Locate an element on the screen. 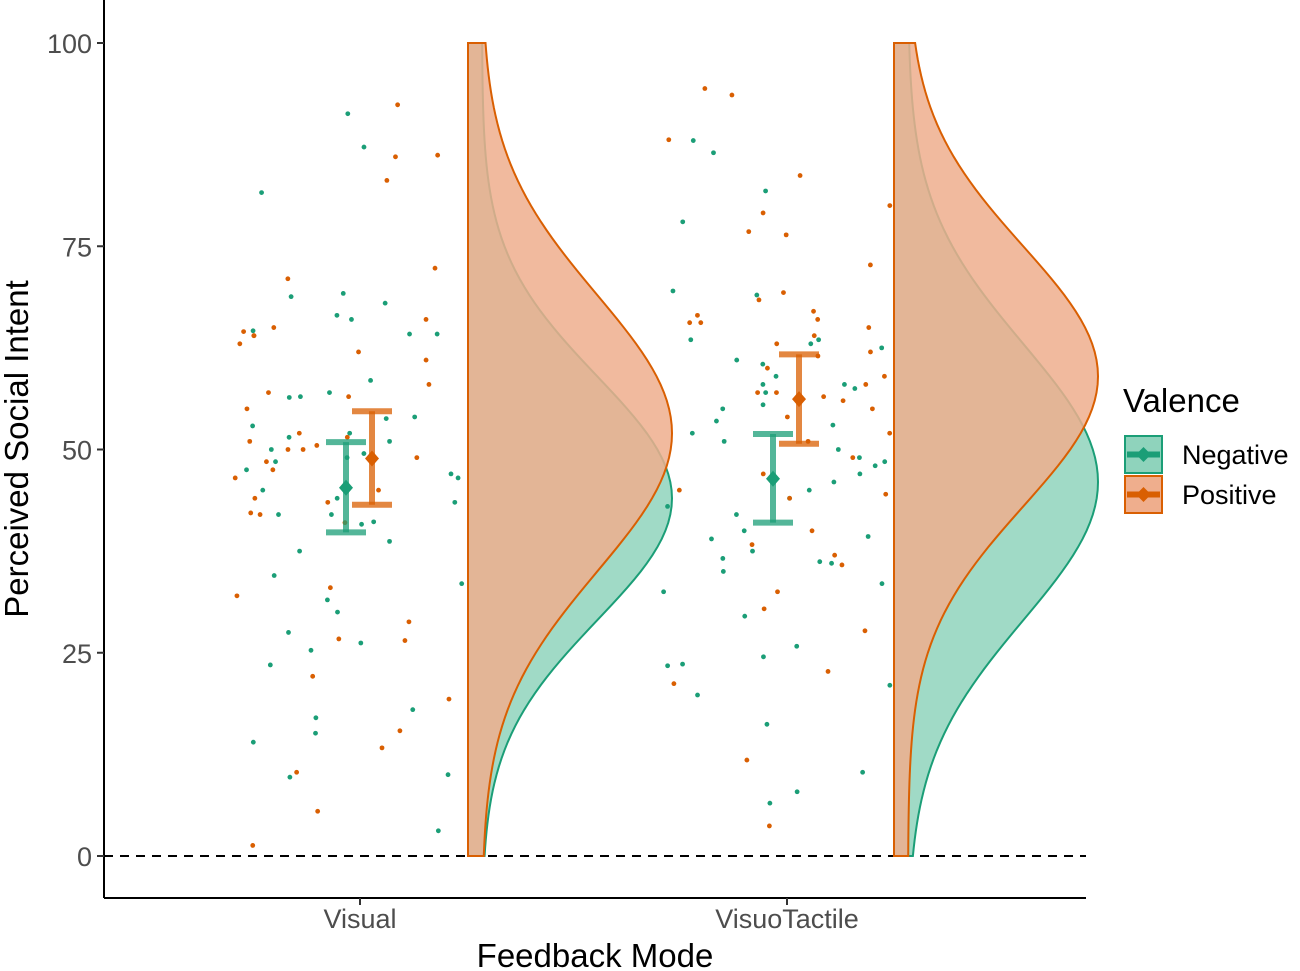 Image resolution: width=1300 pixels, height=971 pixels. x-tick-label: Visual is located at coordinates (359, 919).